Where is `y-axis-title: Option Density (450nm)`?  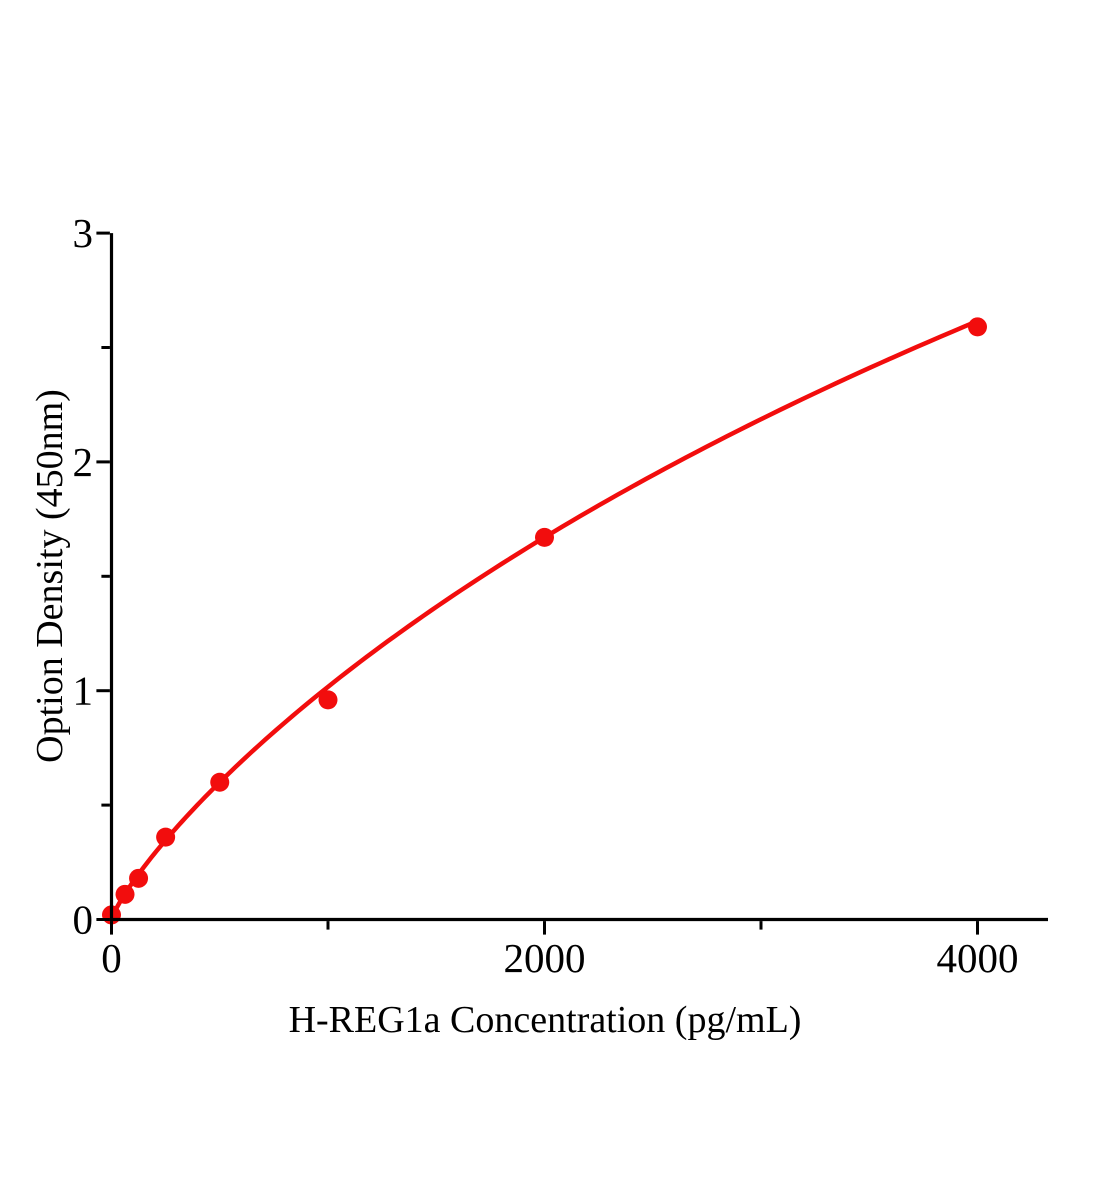
y-axis-title: Option Density (450nm) is located at coordinates (50, 576).